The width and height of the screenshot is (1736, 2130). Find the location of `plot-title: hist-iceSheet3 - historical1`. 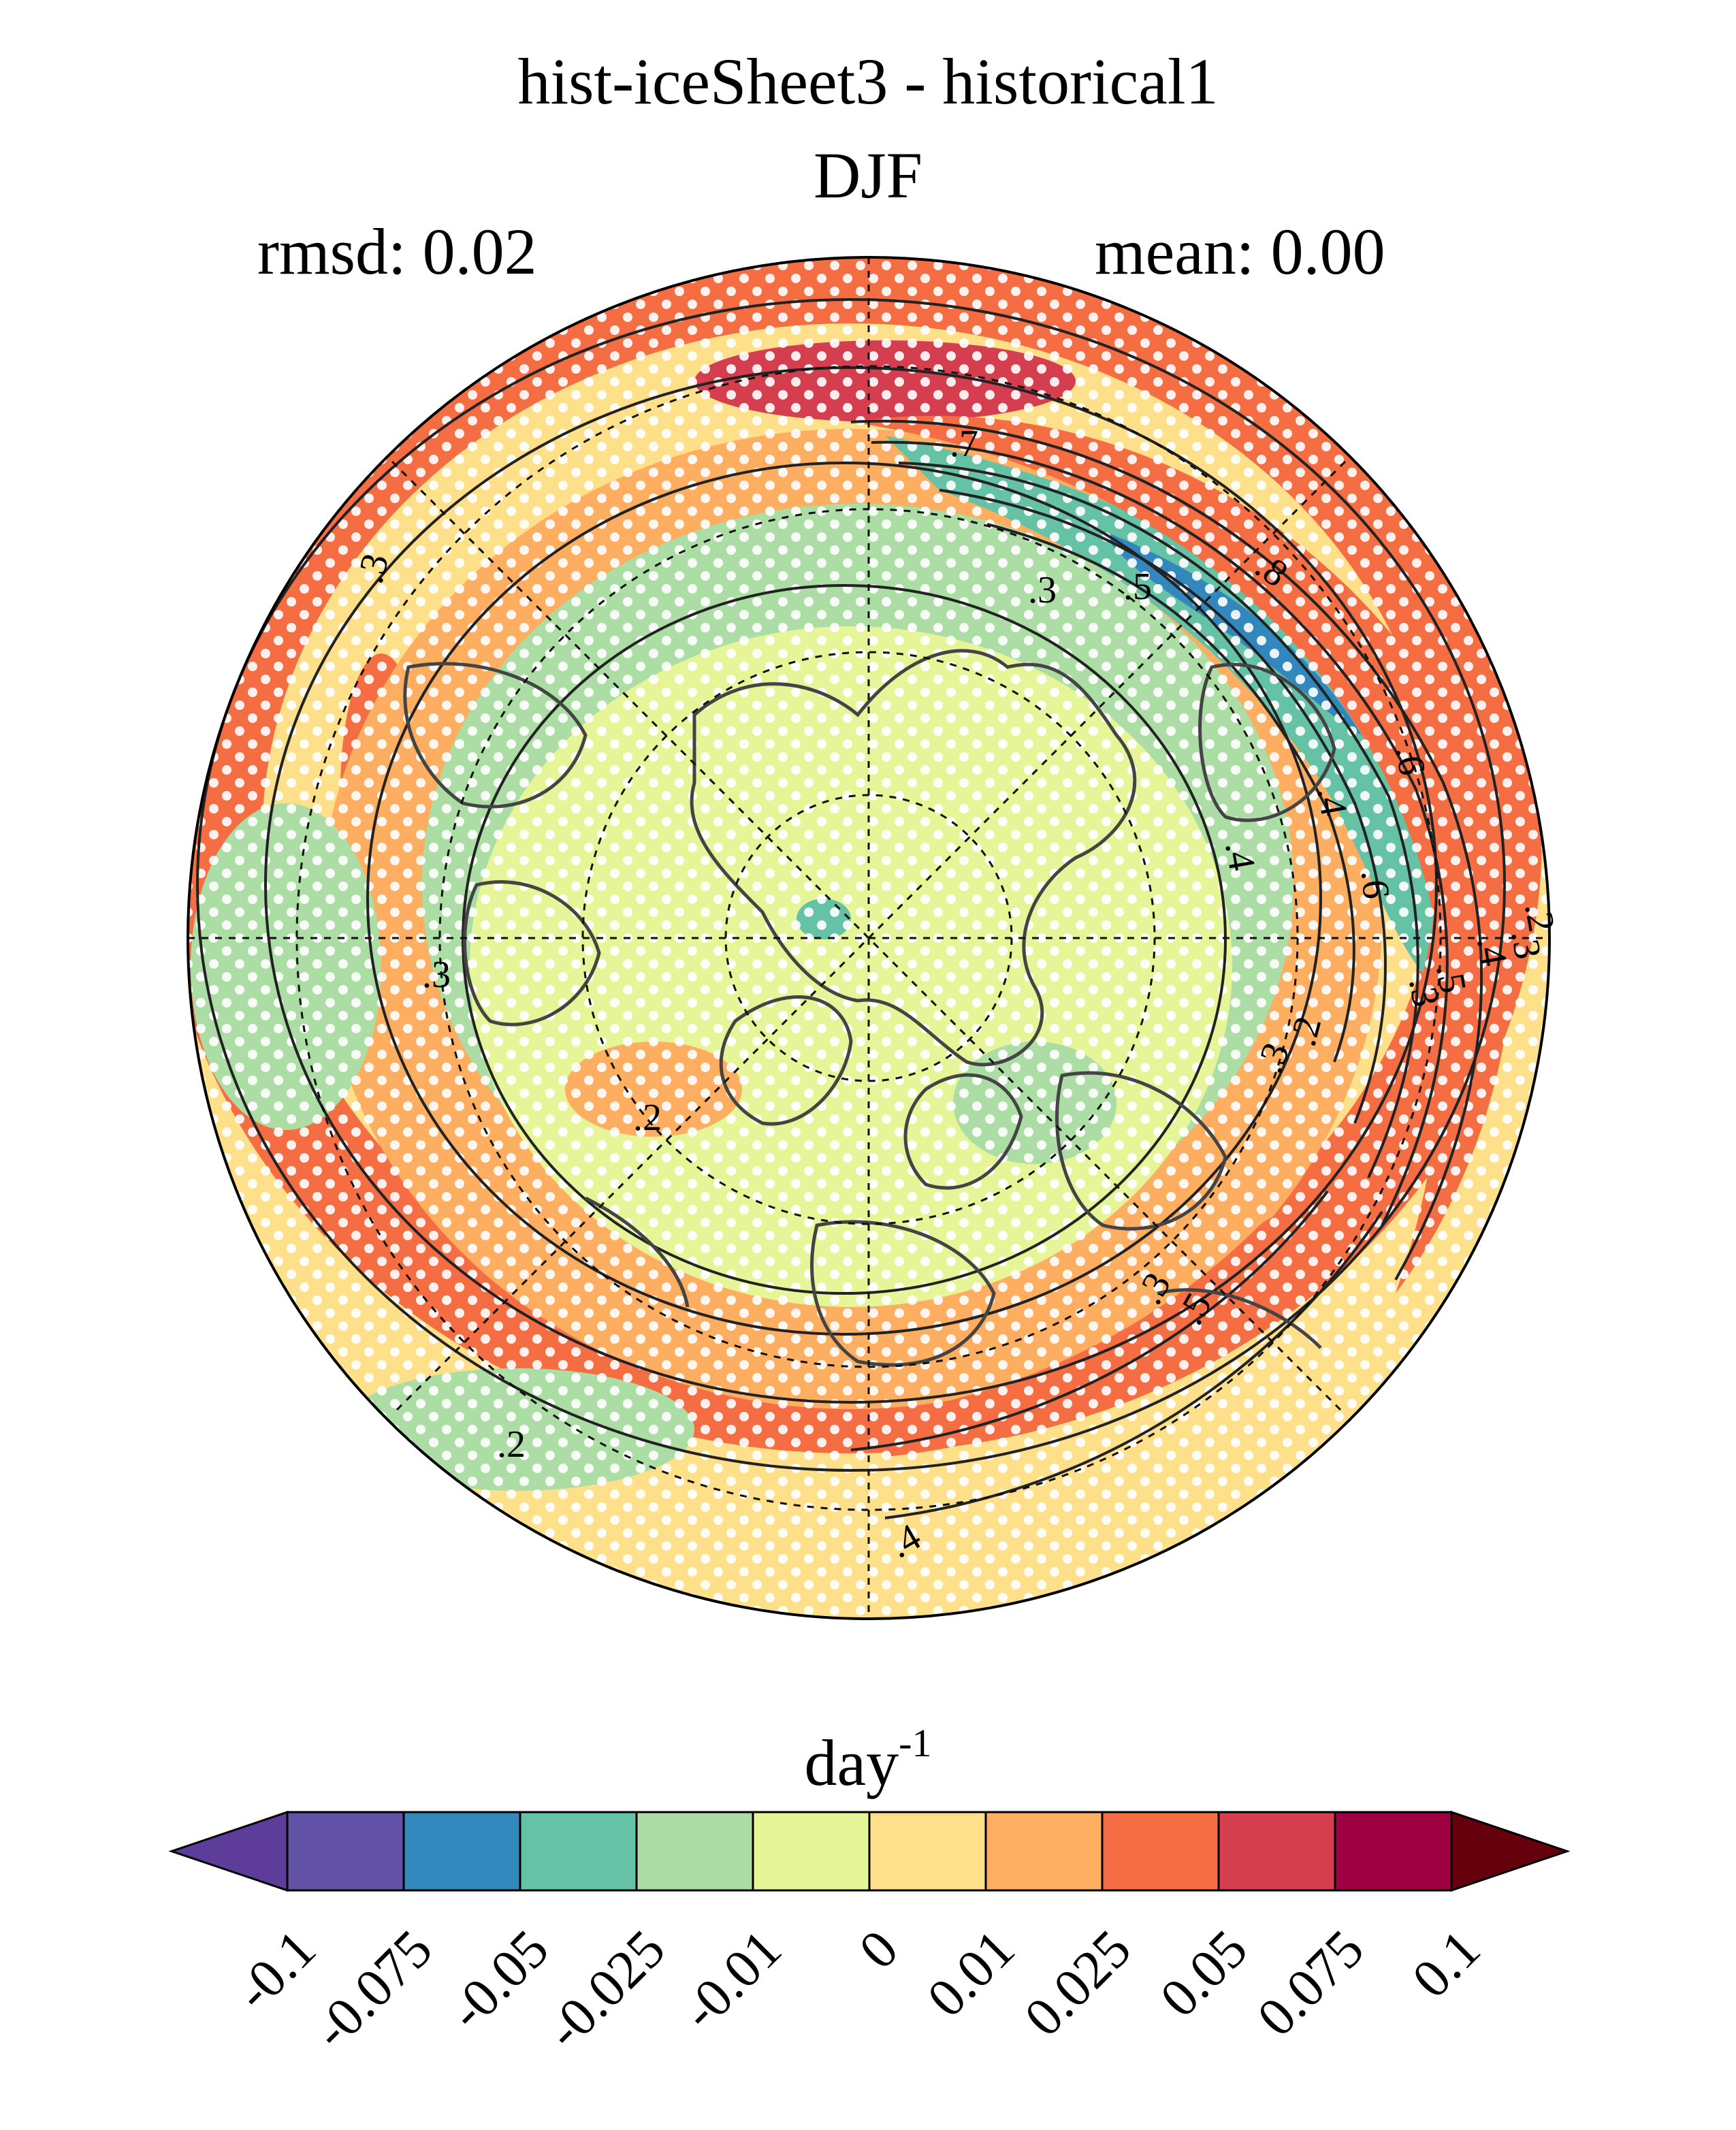

plot-title: hist-iceSheet3 - historical1 is located at coordinates (868, 81).